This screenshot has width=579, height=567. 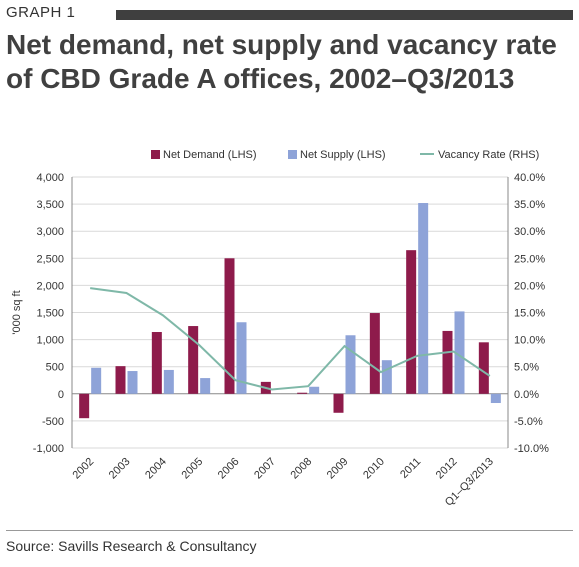 I want to click on legend-swatch-net-supply, so click(x=292, y=154).